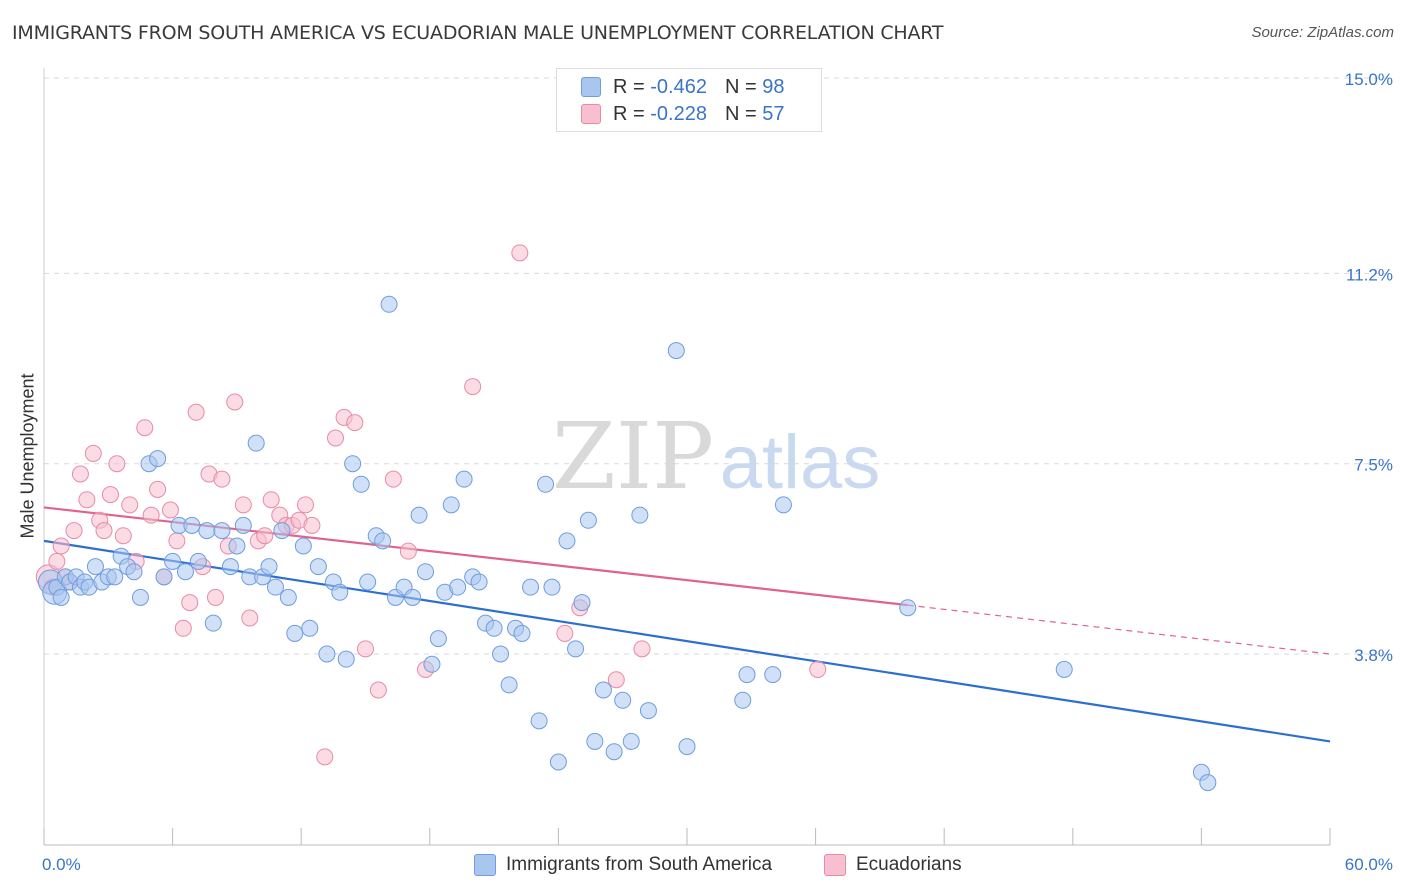  What do you see at coordinates (909, 864) in the screenshot?
I see `bottom-legend-label-ecuadorians: Ecuadorians` at bounding box center [909, 864].